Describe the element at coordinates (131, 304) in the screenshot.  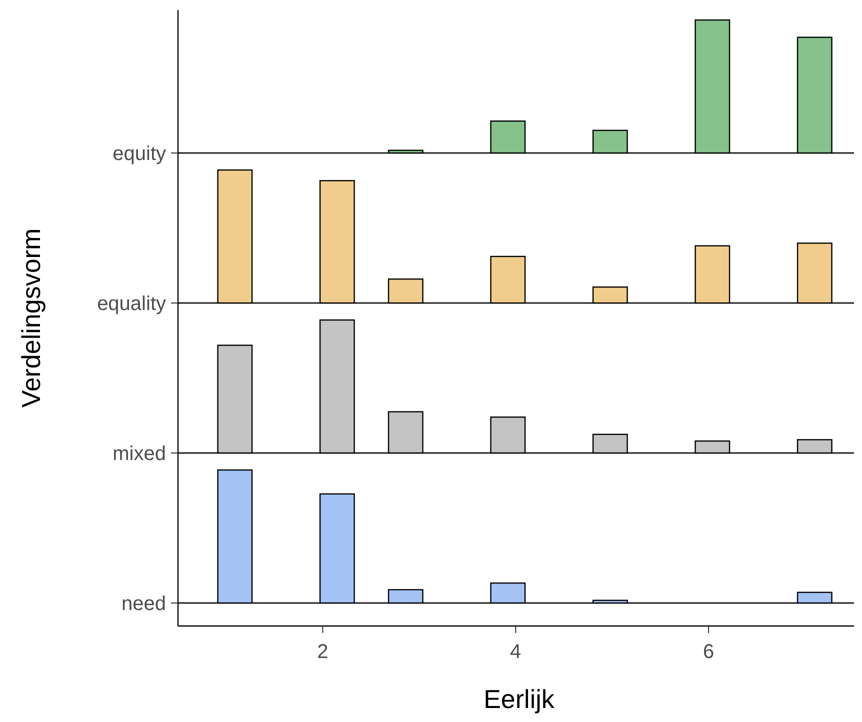
I see `text: equality` at that location.